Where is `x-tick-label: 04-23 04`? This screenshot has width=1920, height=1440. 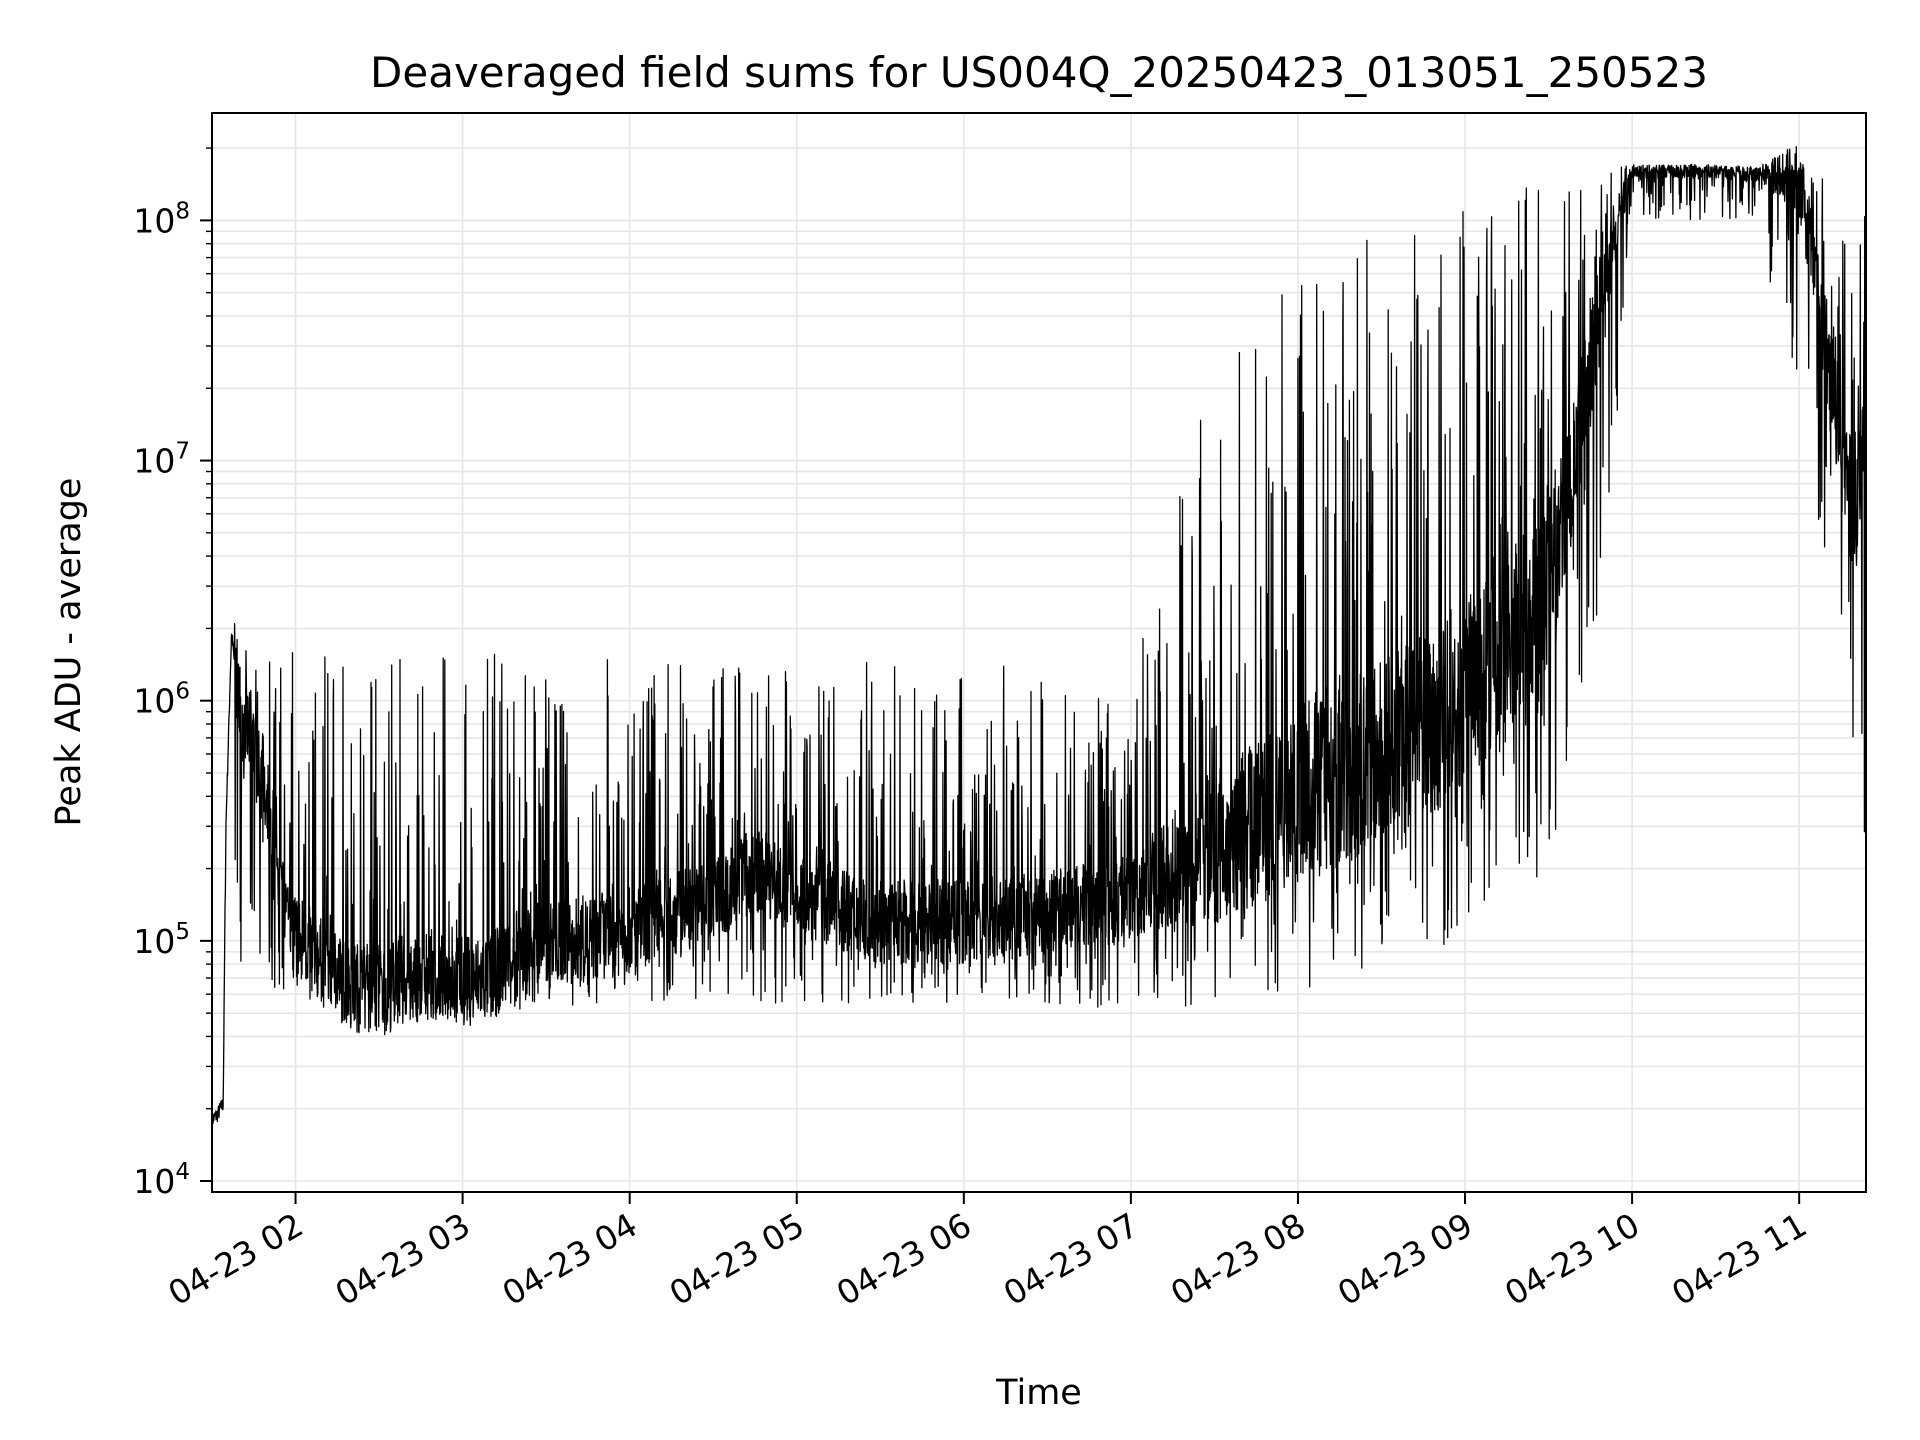
x-tick-label: 04-23 04 is located at coordinates (570, 1259).